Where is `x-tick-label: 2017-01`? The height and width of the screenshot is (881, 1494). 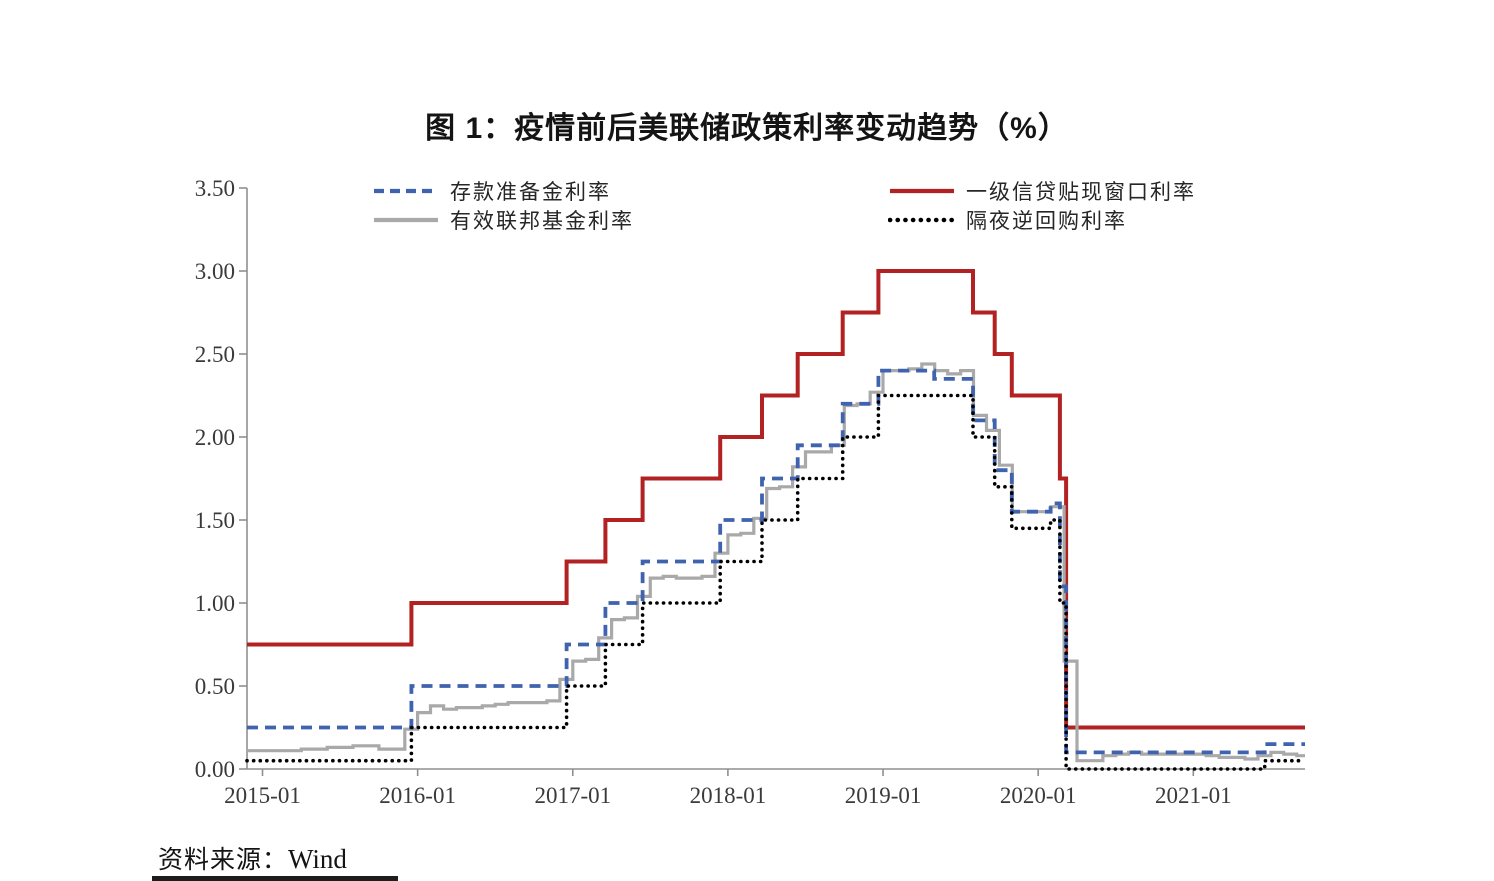
x-tick-label: 2017-01 is located at coordinates (572, 795).